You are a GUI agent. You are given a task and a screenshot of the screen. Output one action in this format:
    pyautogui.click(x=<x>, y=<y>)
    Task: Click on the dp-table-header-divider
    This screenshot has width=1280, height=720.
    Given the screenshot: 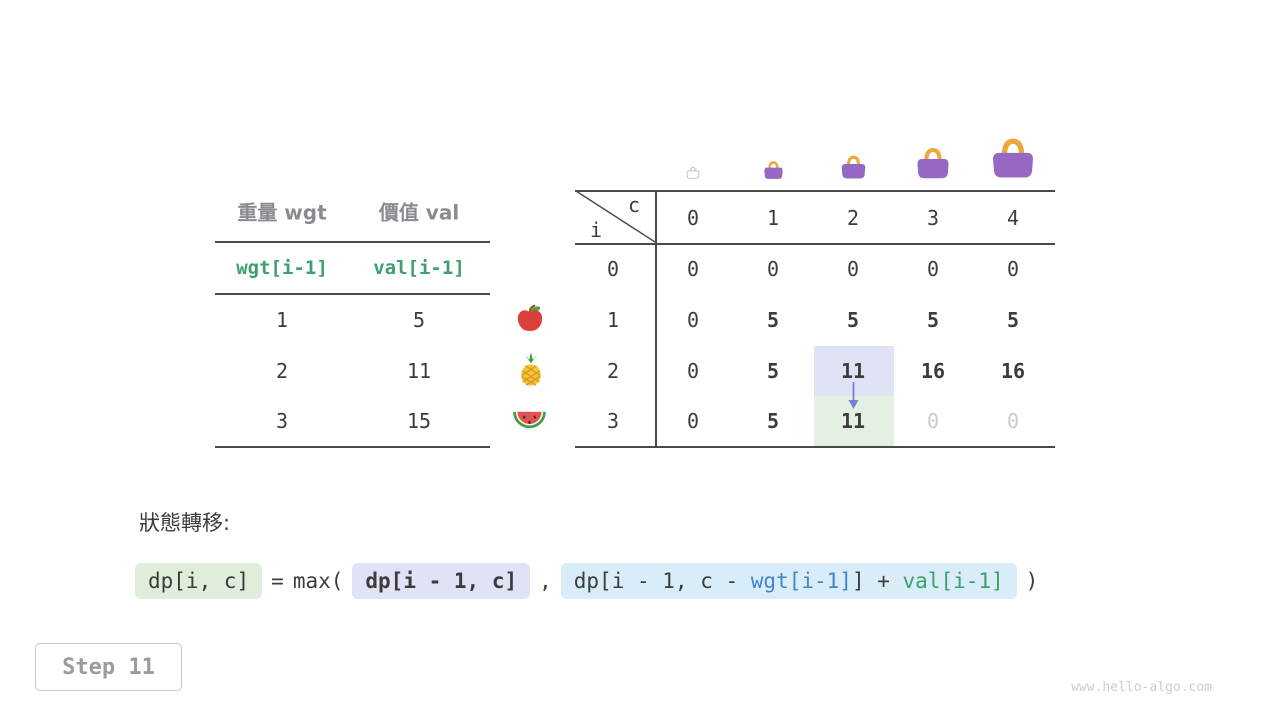 What is the action you would take?
    pyautogui.click(x=815, y=244)
    